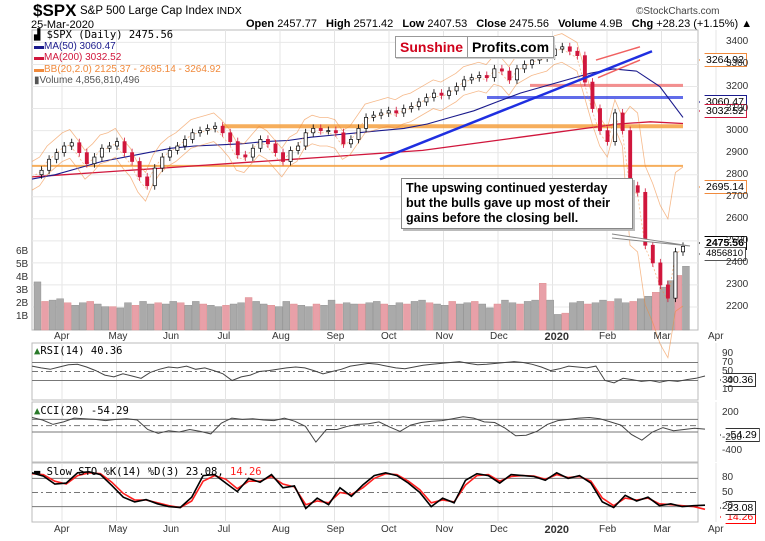 This screenshot has height=541, width=765. I want to click on line-icon: ▬, so click(39, 47).